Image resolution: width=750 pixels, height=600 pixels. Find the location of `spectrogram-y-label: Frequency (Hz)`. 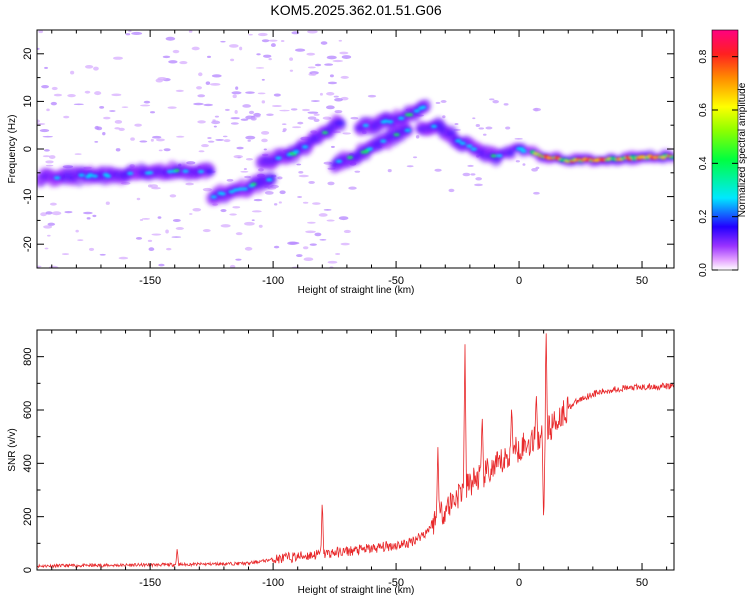

spectrogram-y-label: Frequency (Hz) is located at coordinates (12, 149).